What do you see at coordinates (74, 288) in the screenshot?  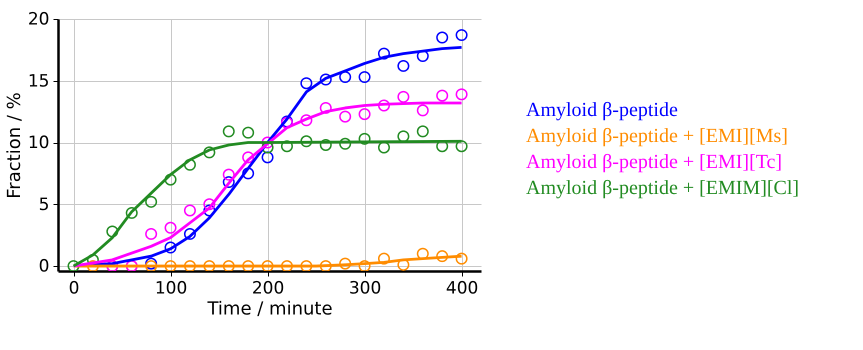 I see `x-tick-label: 0` at bounding box center [74, 288].